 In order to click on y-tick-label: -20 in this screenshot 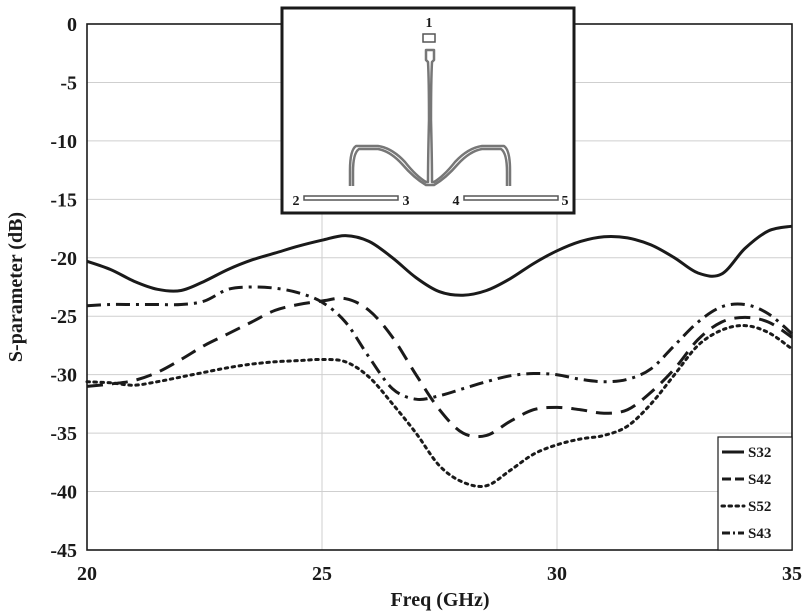, I will do `click(63, 259)`.